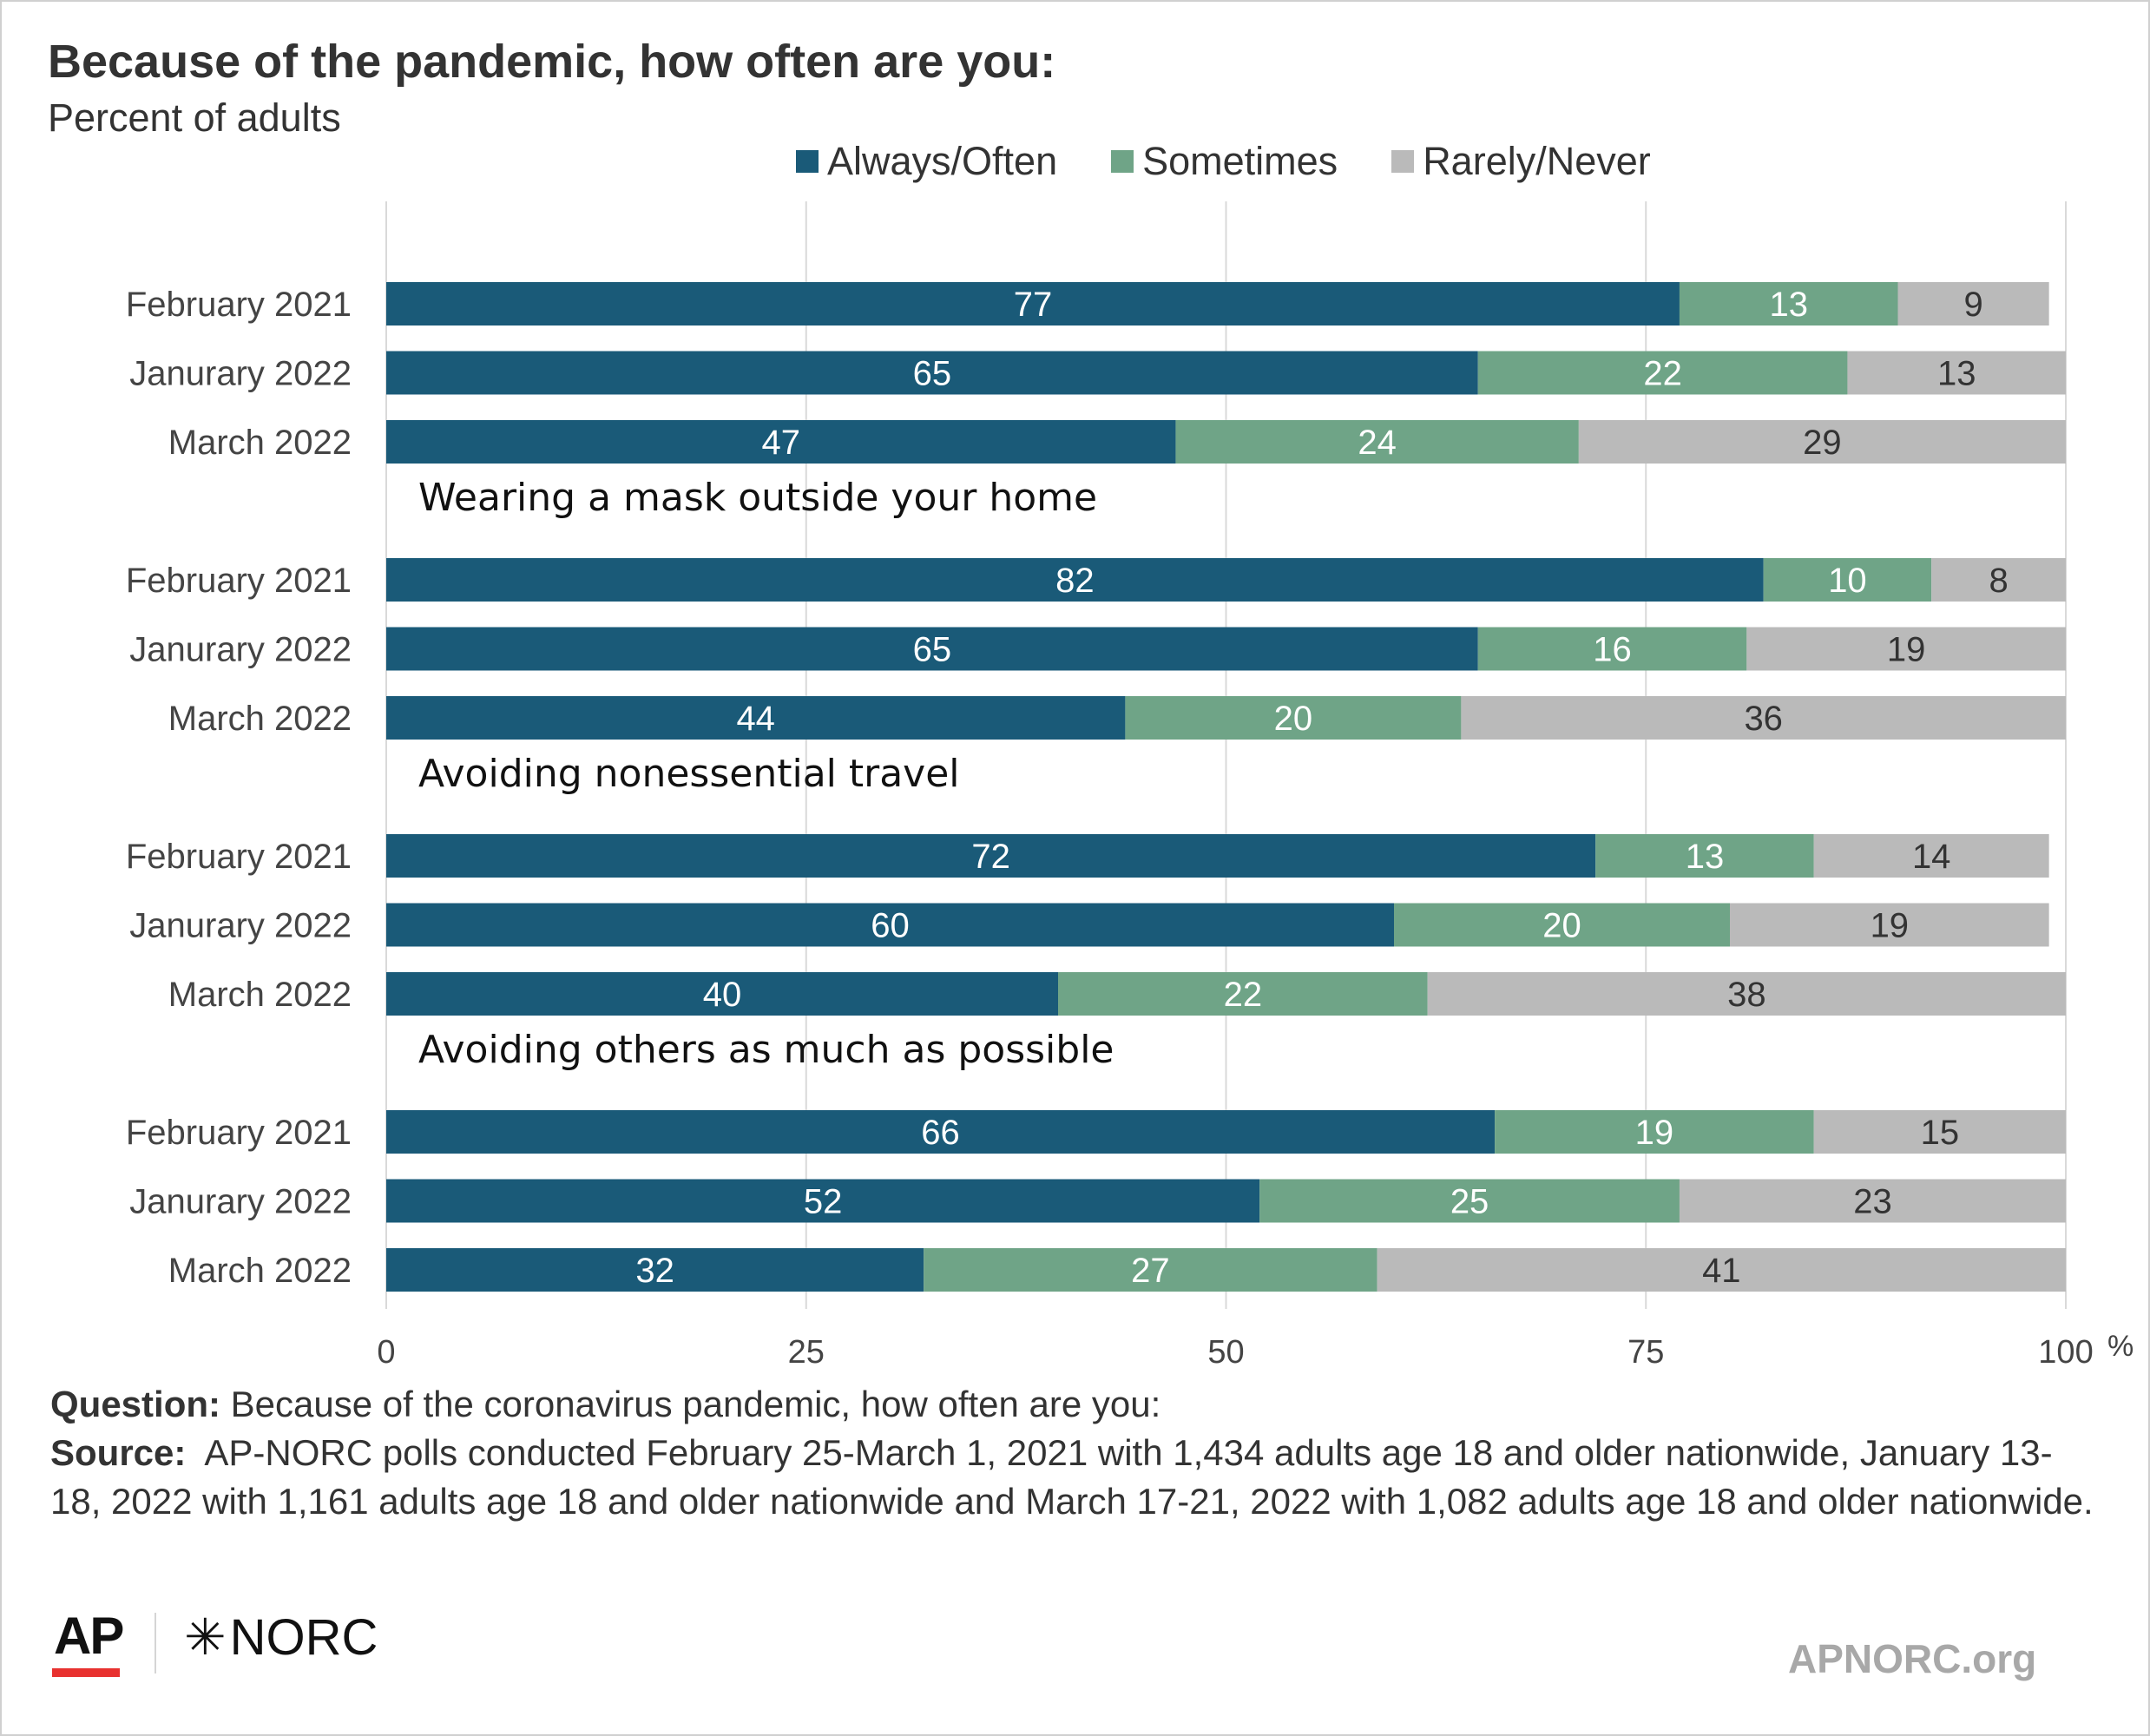 This screenshot has width=2150, height=1736. Describe the element at coordinates (1075, 581) in the screenshot. I see `data-label-always-often: 82` at that location.